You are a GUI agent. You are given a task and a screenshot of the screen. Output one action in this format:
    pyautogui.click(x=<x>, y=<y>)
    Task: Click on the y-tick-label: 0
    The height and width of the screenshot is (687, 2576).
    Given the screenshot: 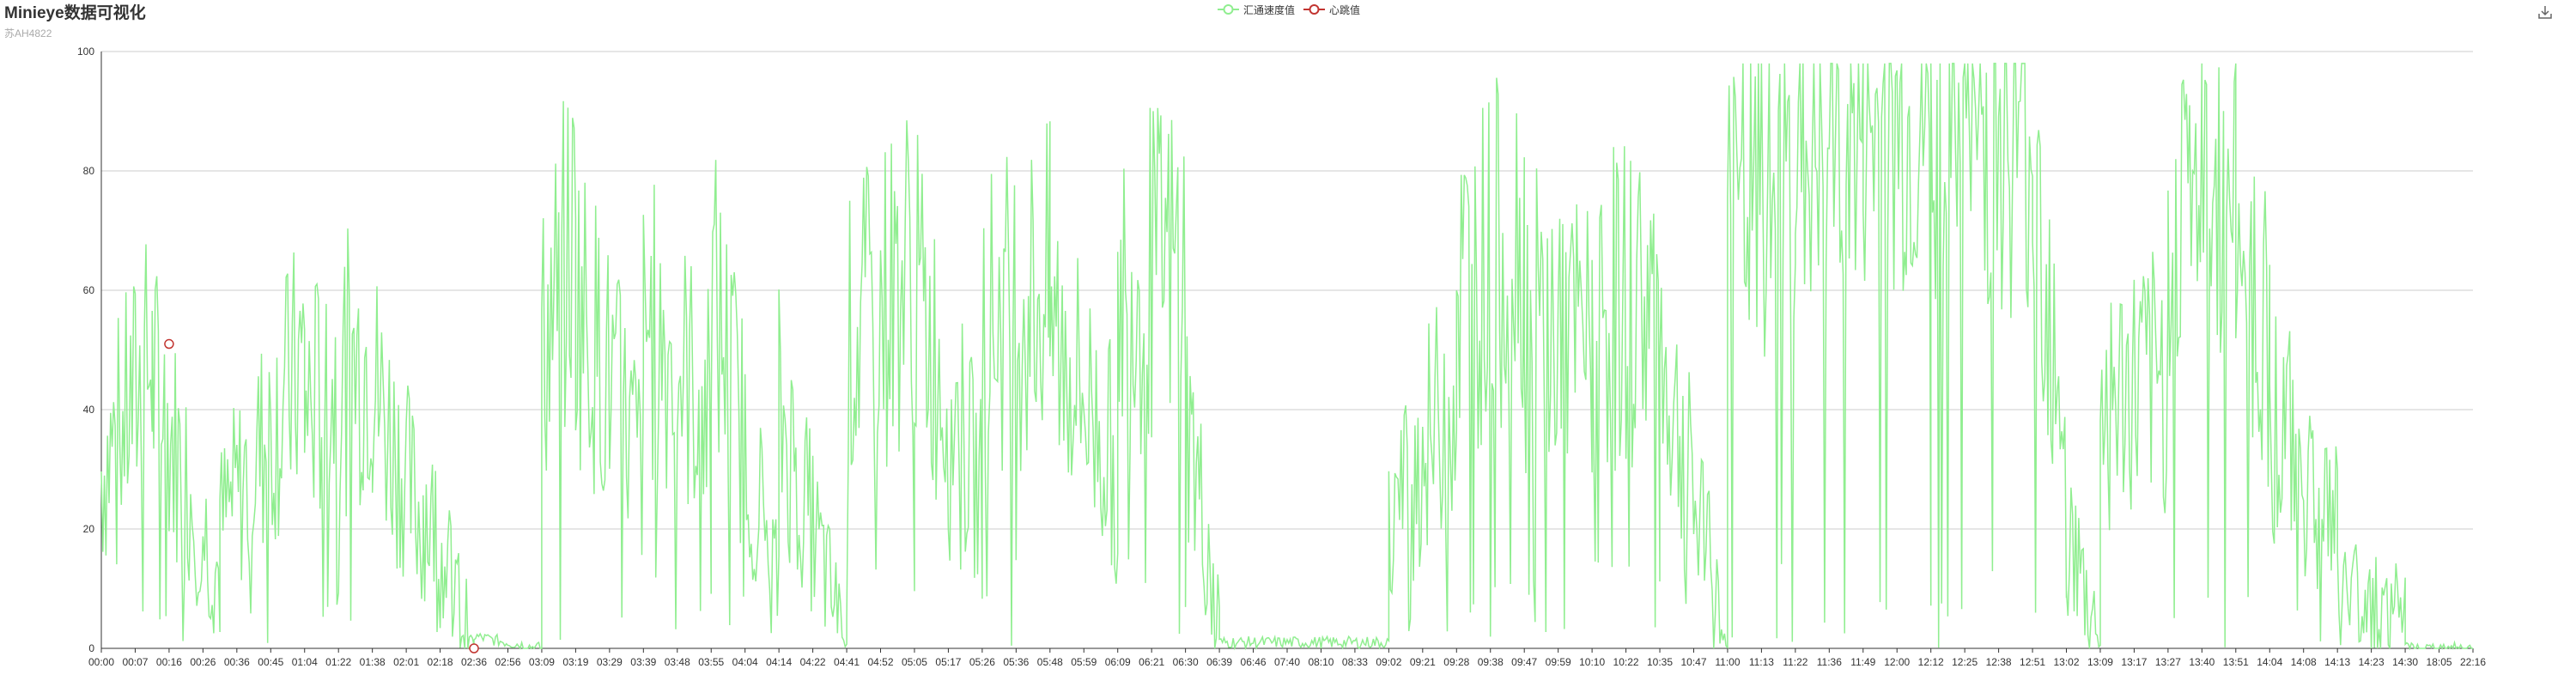 What is the action you would take?
    pyautogui.click(x=91, y=648)
    